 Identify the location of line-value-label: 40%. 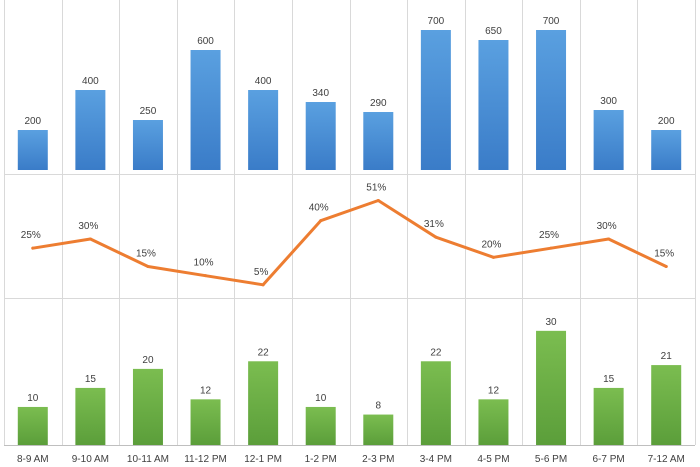
(319, 208).